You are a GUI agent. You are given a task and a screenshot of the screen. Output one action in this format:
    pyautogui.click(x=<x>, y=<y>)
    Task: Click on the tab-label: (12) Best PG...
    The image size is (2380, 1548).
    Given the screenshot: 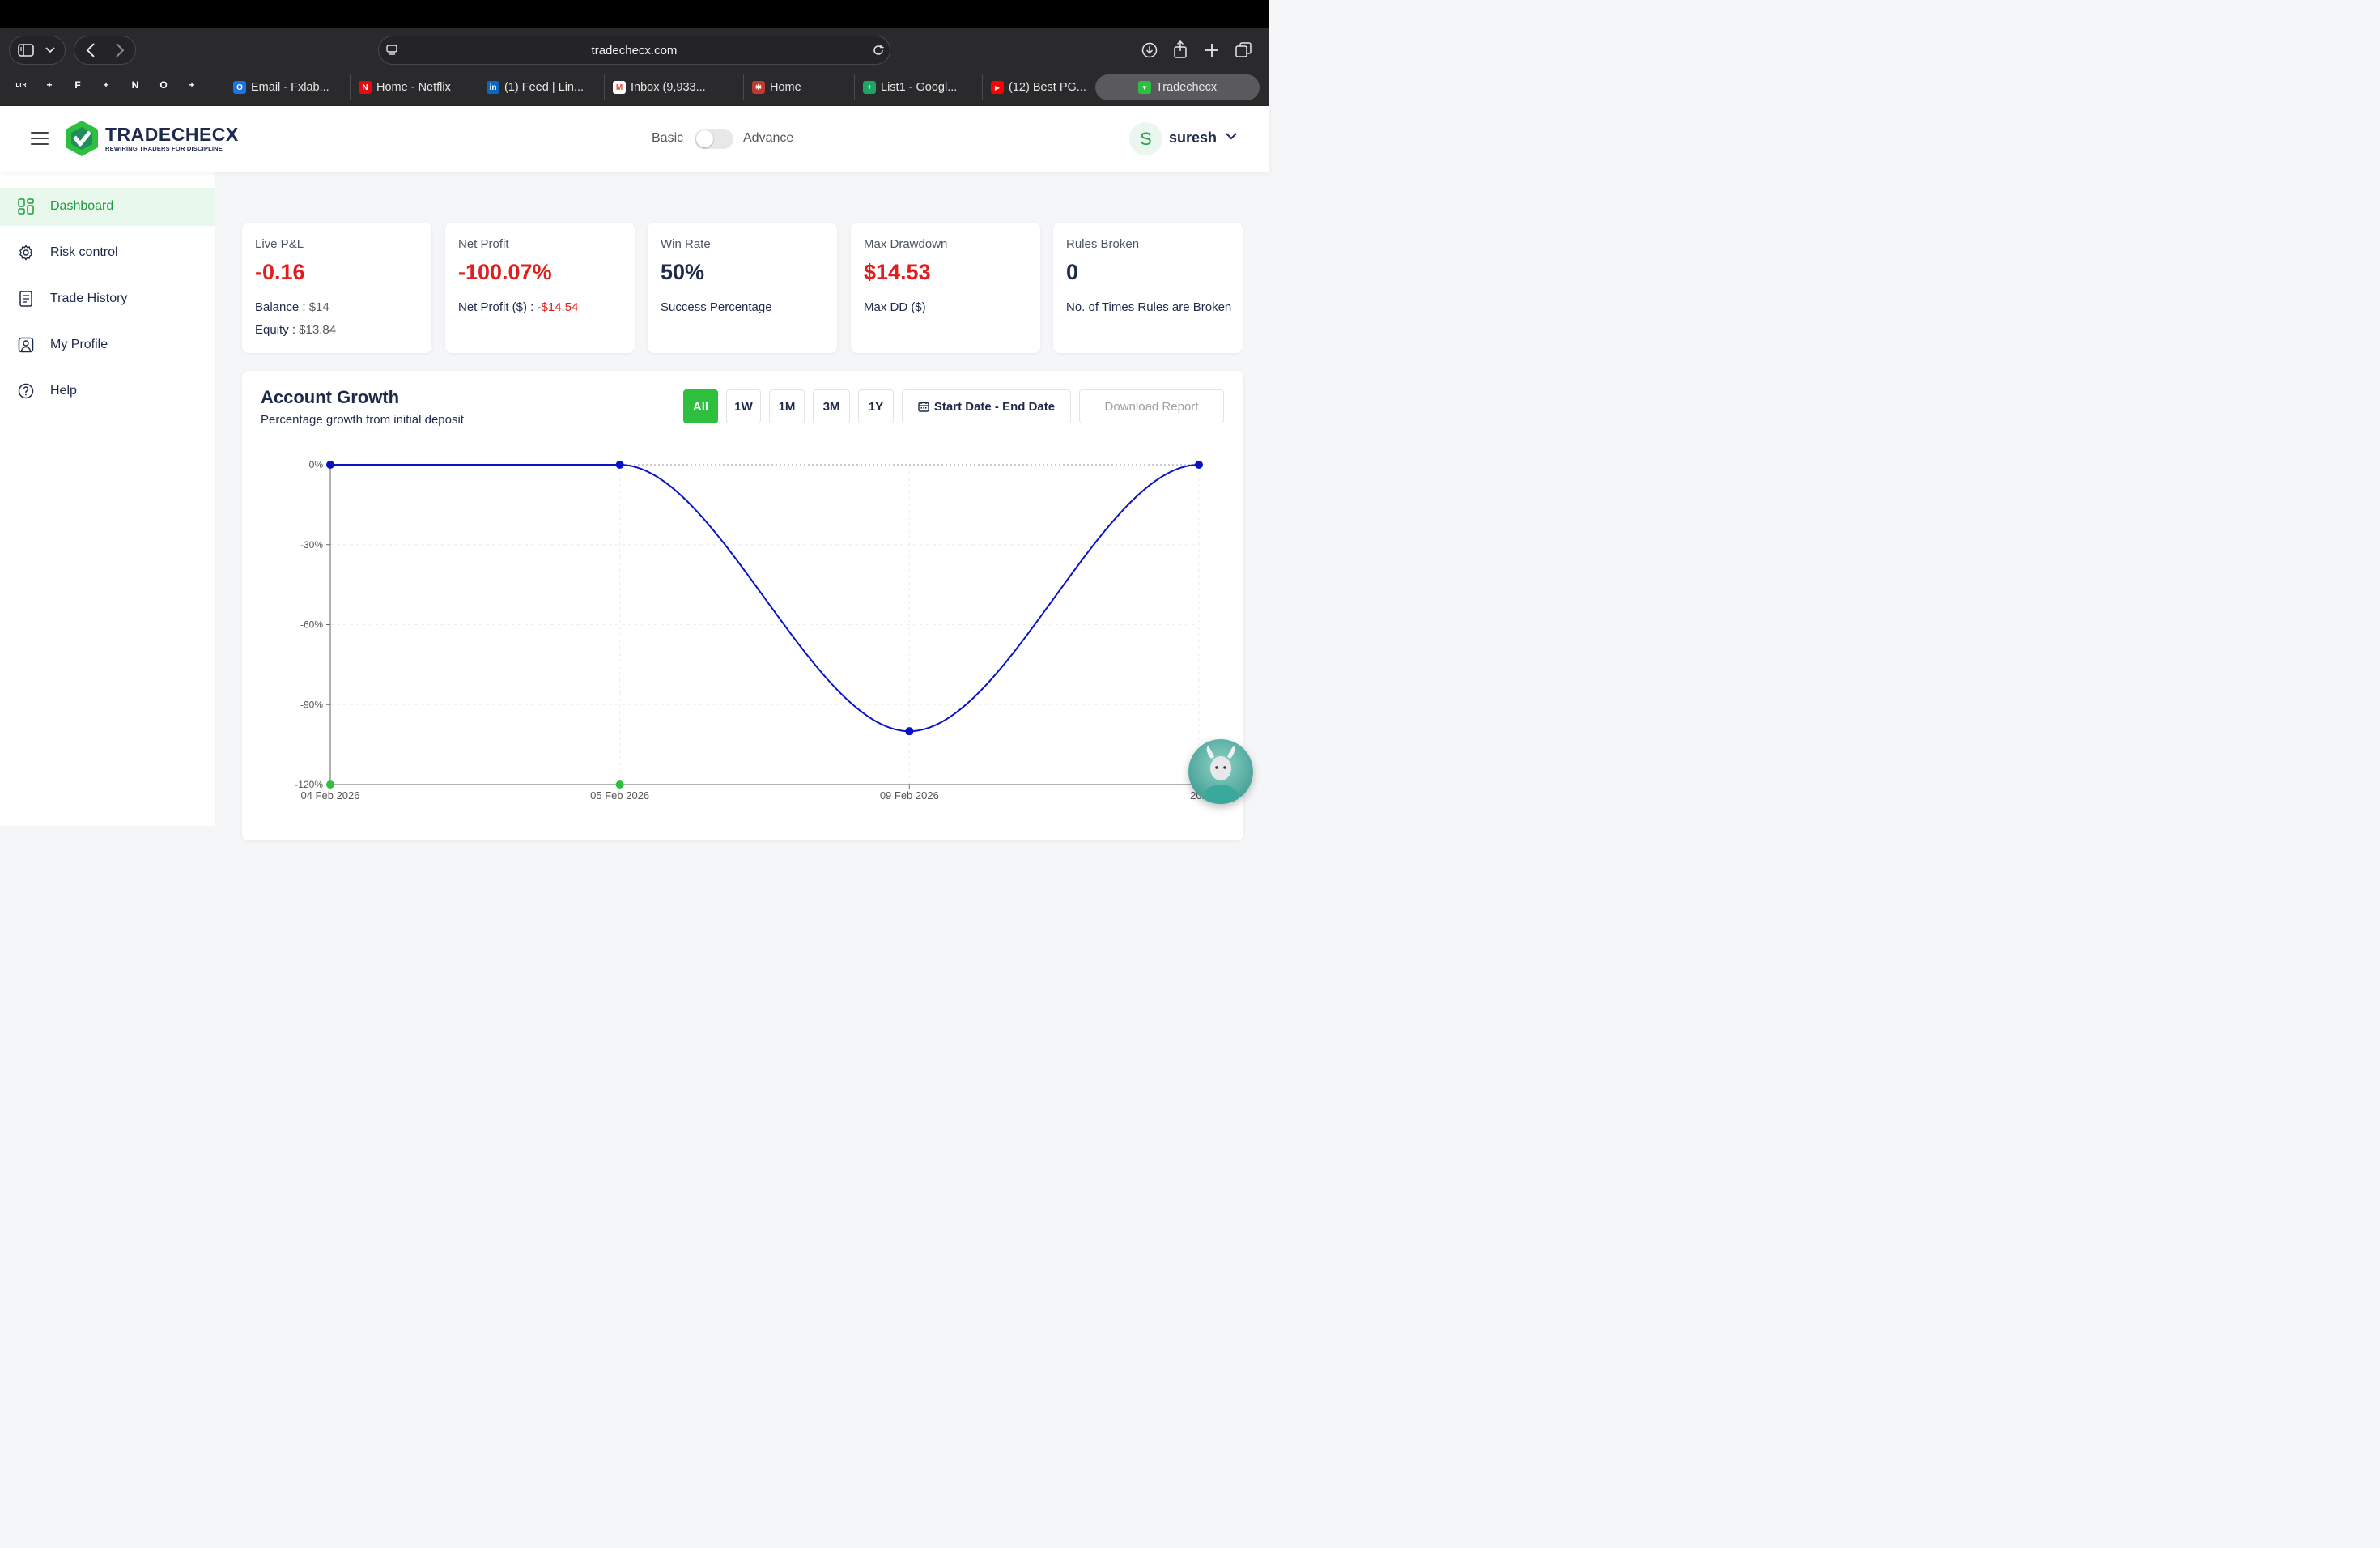 What is the action you would take?
    pyautogui.click(x=1047, y=87)
    